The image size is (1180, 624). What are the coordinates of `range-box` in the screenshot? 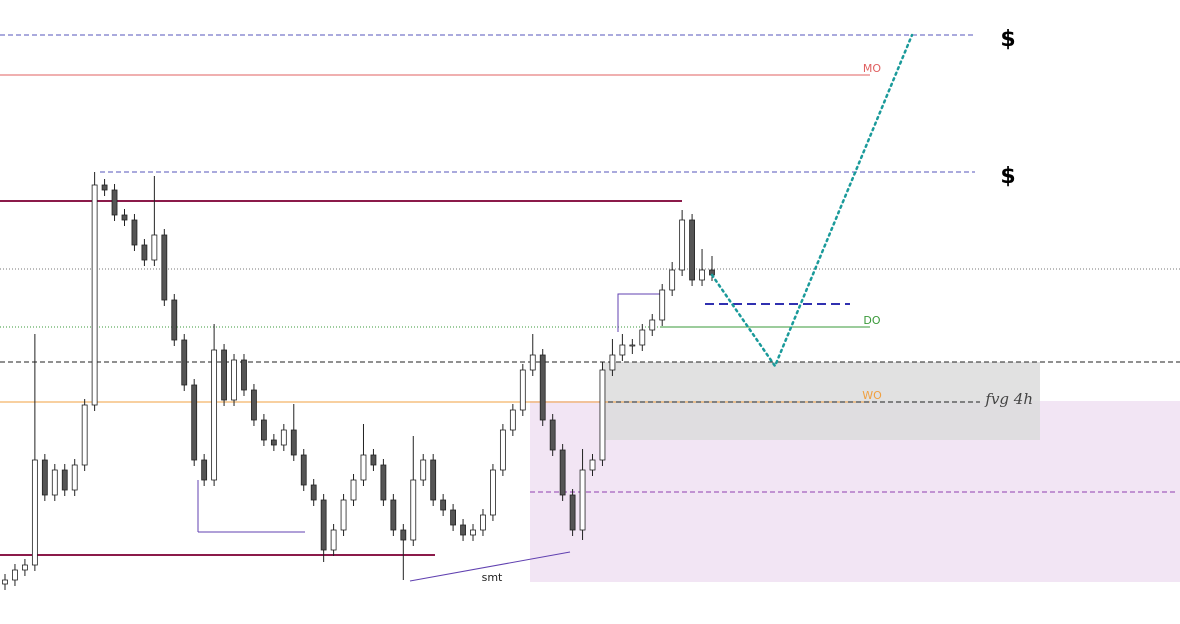 It's located at (639, 312).